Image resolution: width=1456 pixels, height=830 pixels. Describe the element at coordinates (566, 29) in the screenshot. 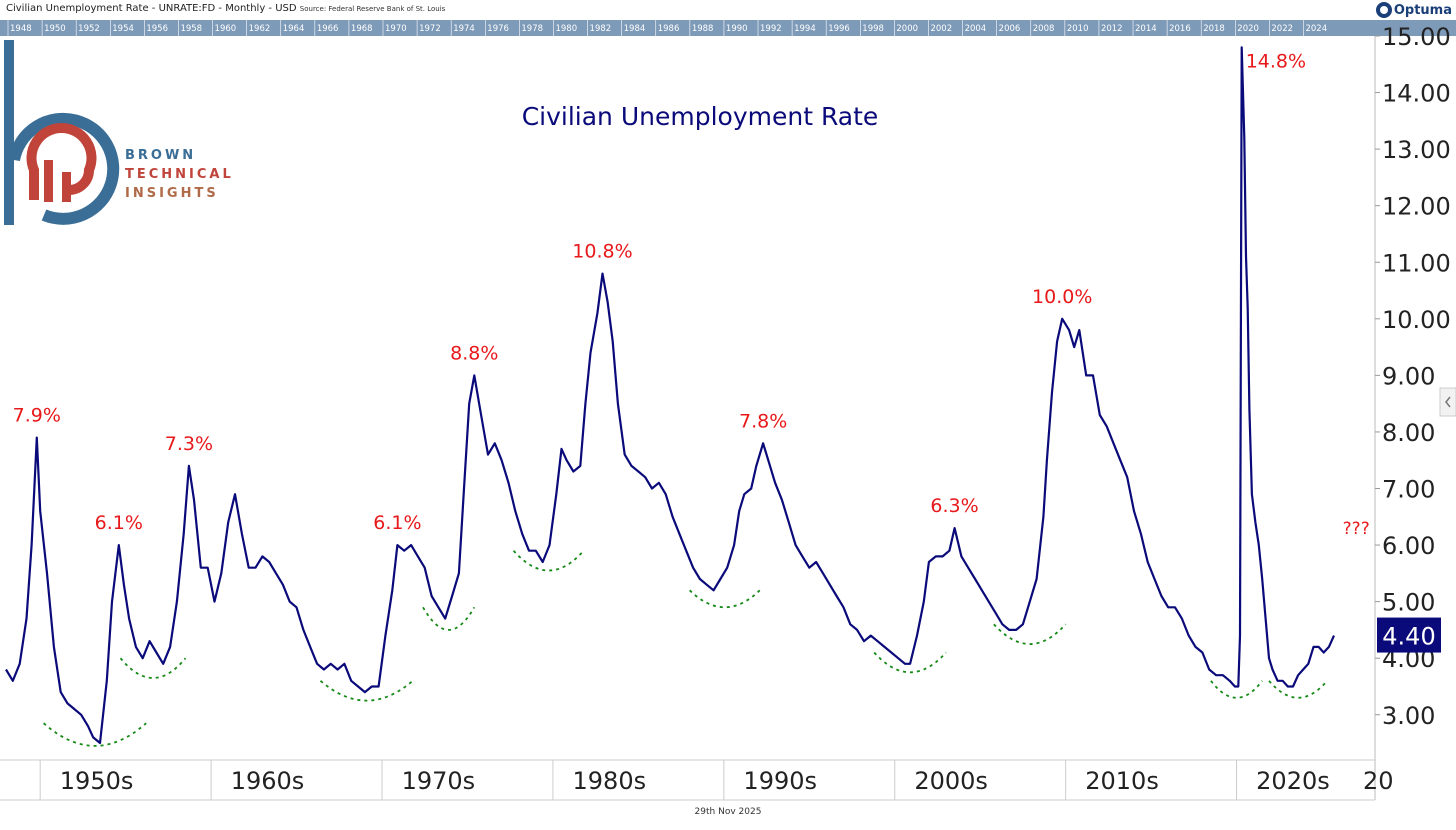

I see `overview-year-label: 1980` at that location.